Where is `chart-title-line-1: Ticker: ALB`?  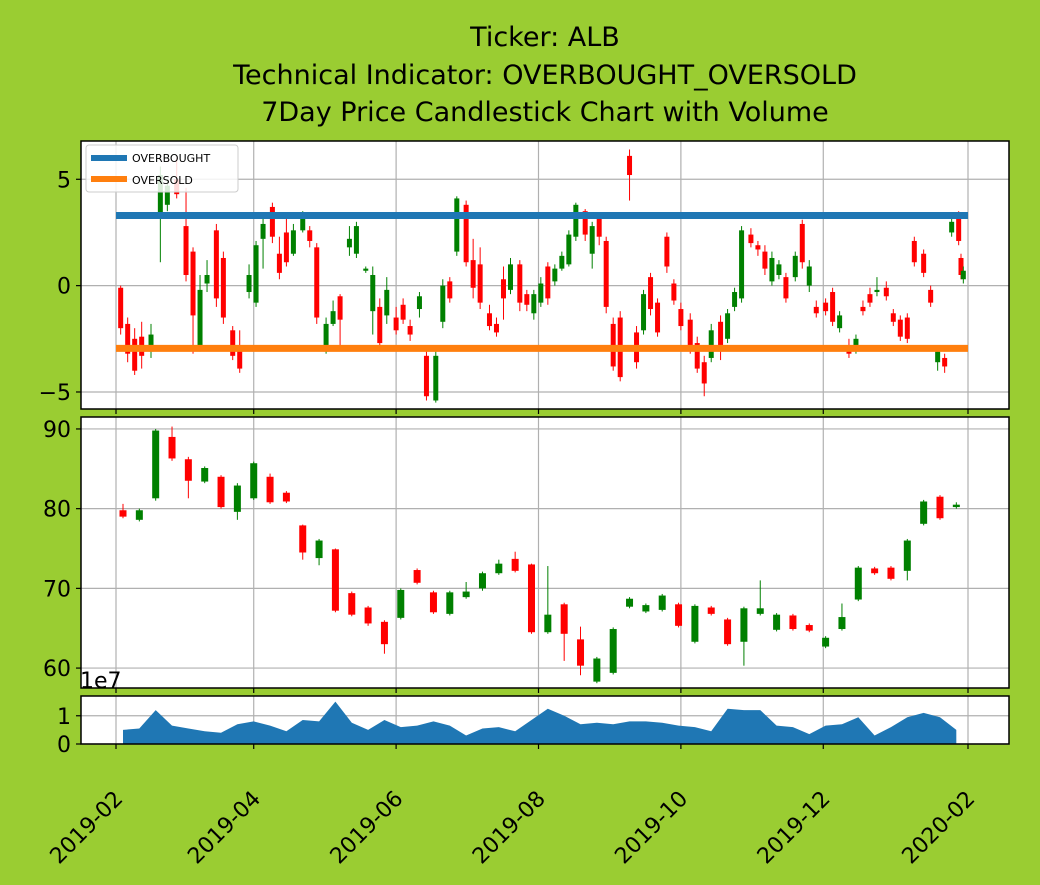
chart-title-line-1: Ticker: ALB is located at coordinates (544, 37).